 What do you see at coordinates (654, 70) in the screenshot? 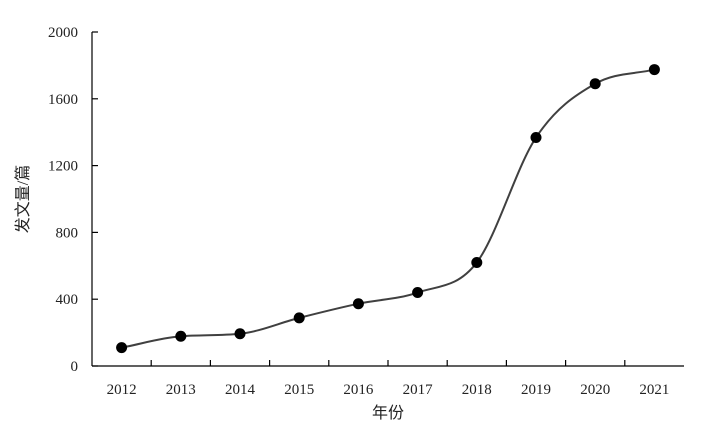
I see `data-point-2021` at bounding box center [654, 70].